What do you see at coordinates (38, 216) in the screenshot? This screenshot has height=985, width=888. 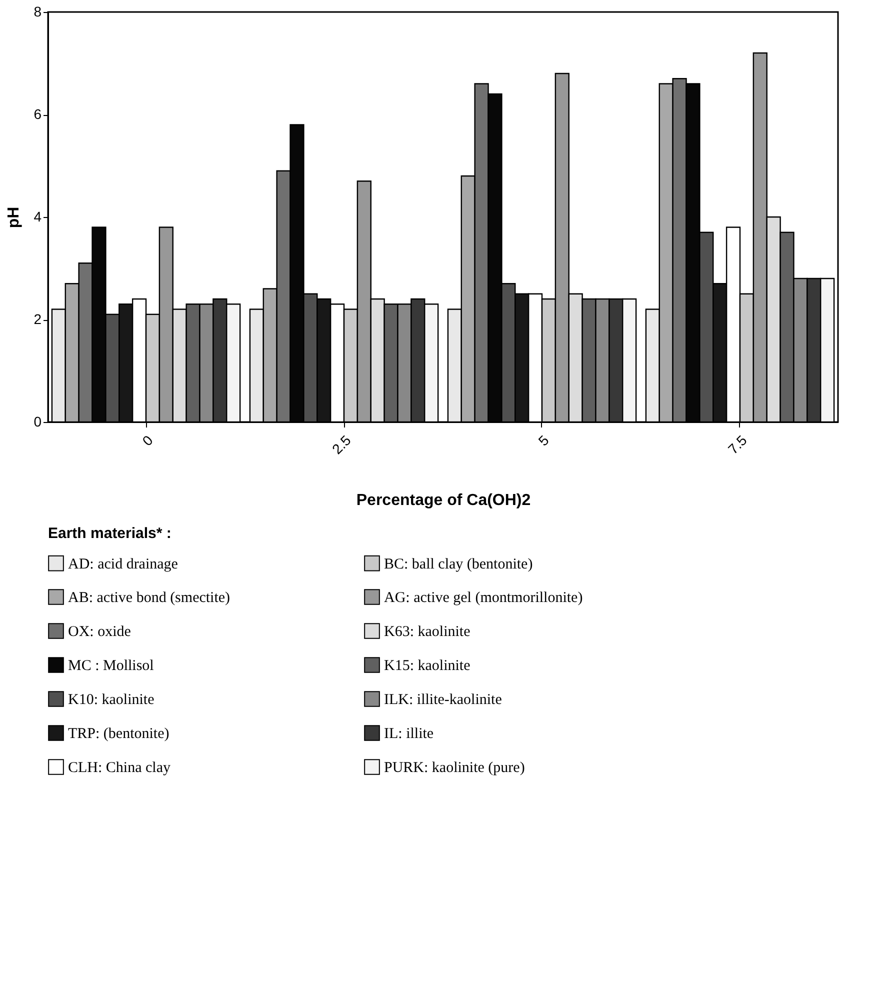 I see `y-tick-label: 4` at bounding box center [38, 216].